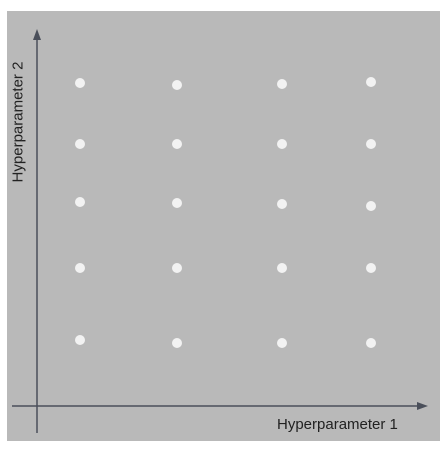  Describe the element at coordinates (422, 406) in the screenshot. I see `x-axis-arrowhead` at that location.